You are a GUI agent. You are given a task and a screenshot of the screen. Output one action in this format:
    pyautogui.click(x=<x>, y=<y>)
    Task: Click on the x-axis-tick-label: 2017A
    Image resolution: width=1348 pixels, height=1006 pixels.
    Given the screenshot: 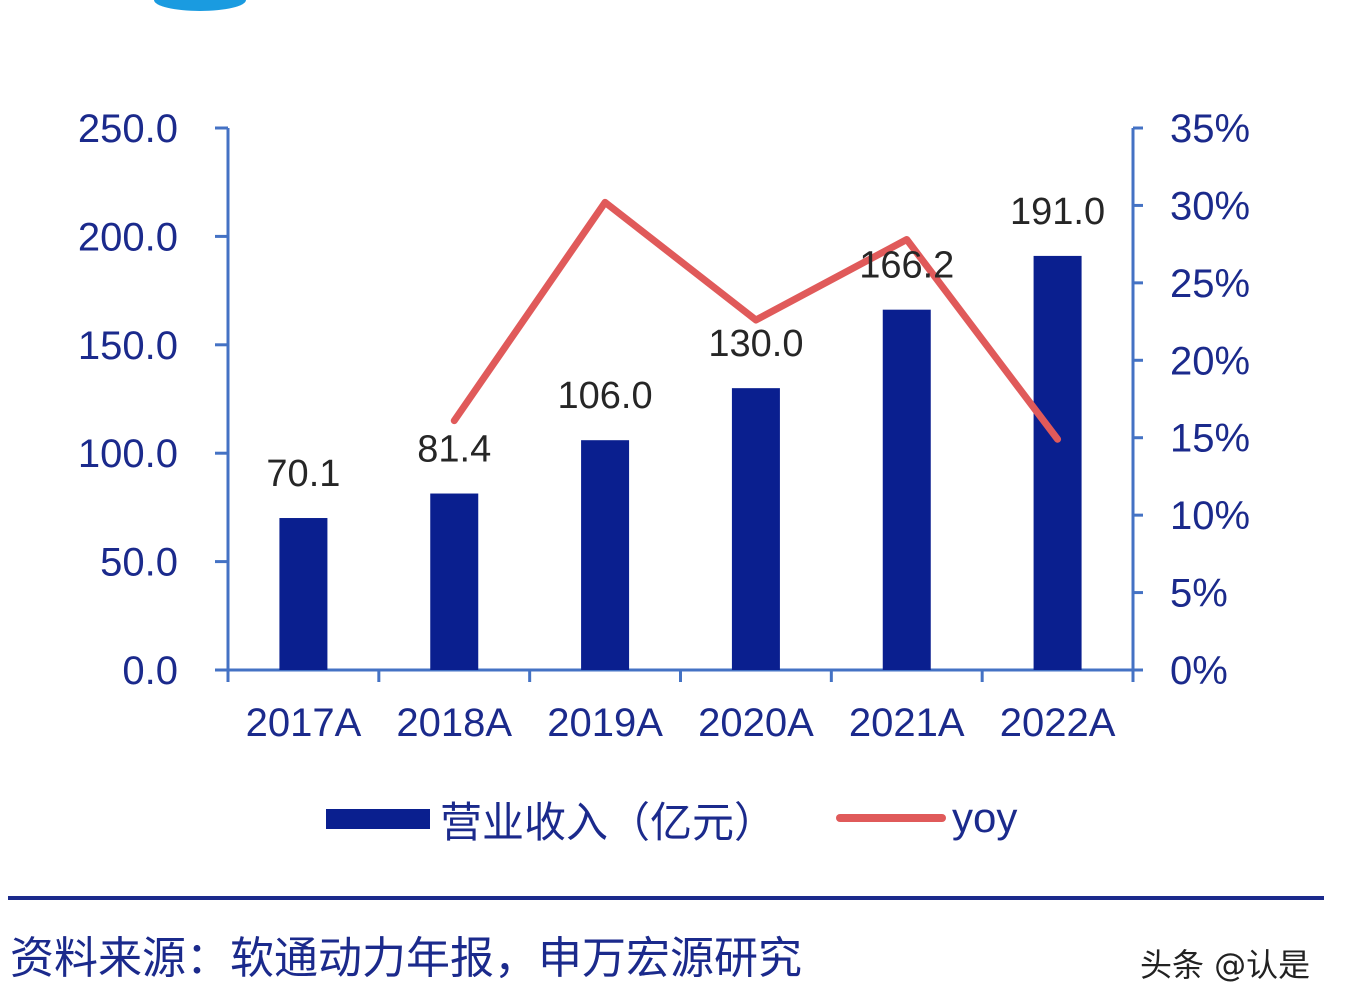 What is the action you would take?
    pyautogui.click(x=304, y=723)
    